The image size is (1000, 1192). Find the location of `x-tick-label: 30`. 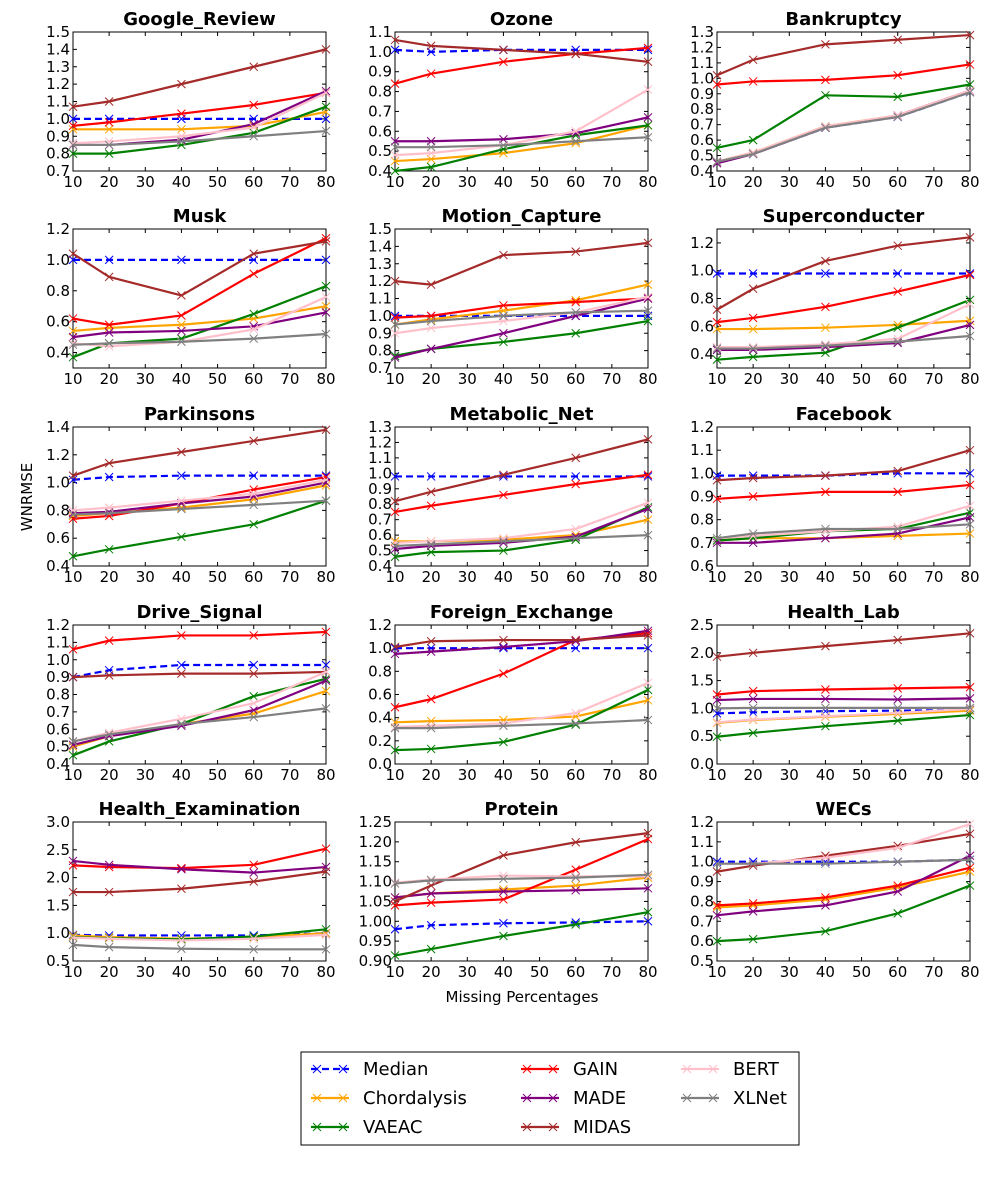

x-tick-label: 30 is located at coordinates (789, 972).